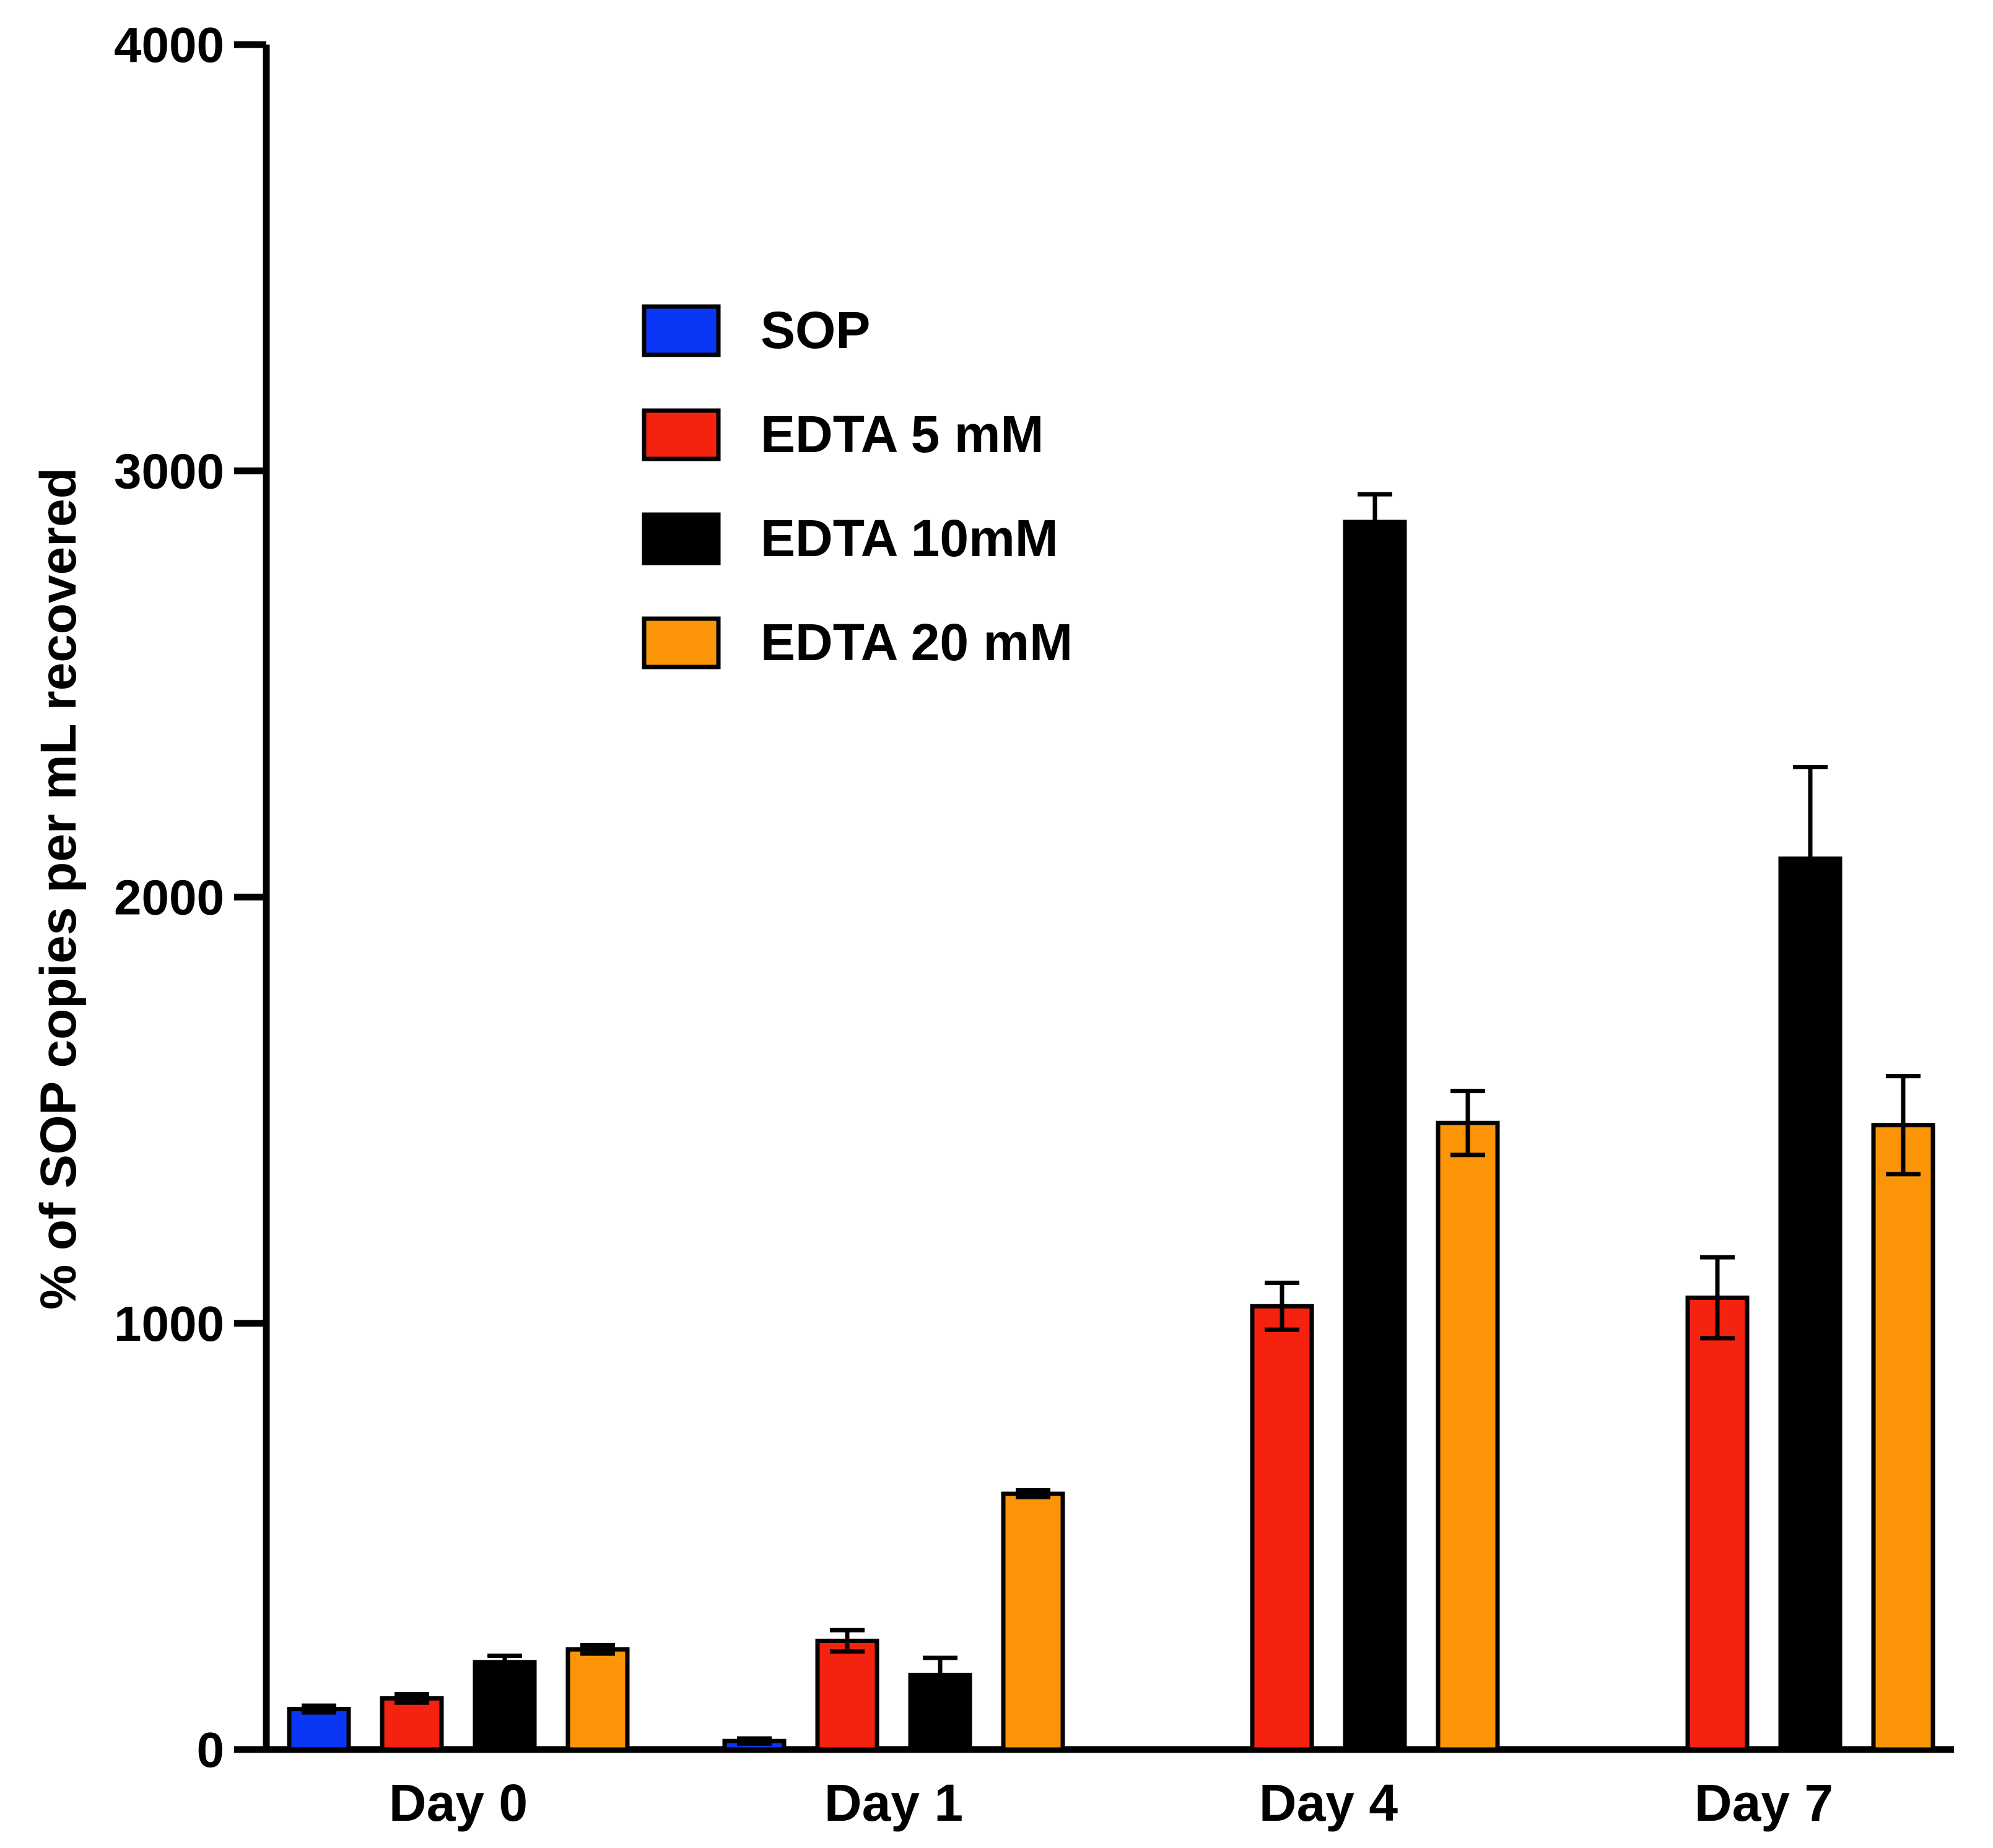 Image resolution: width=1993 pixels, height=1848 pixels. I want to click on legend-label: EDTA 5 mM, so click(902, 434).